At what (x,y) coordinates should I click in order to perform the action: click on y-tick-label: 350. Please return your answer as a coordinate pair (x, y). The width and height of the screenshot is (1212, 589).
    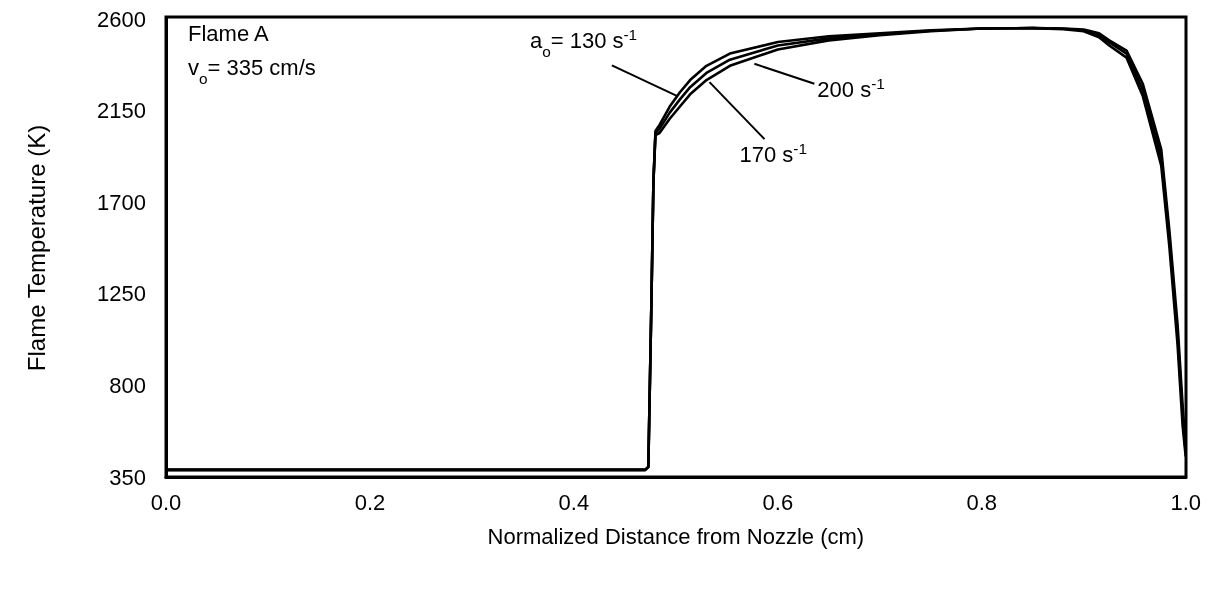
    Looking at the image, I should click on (127, 477).